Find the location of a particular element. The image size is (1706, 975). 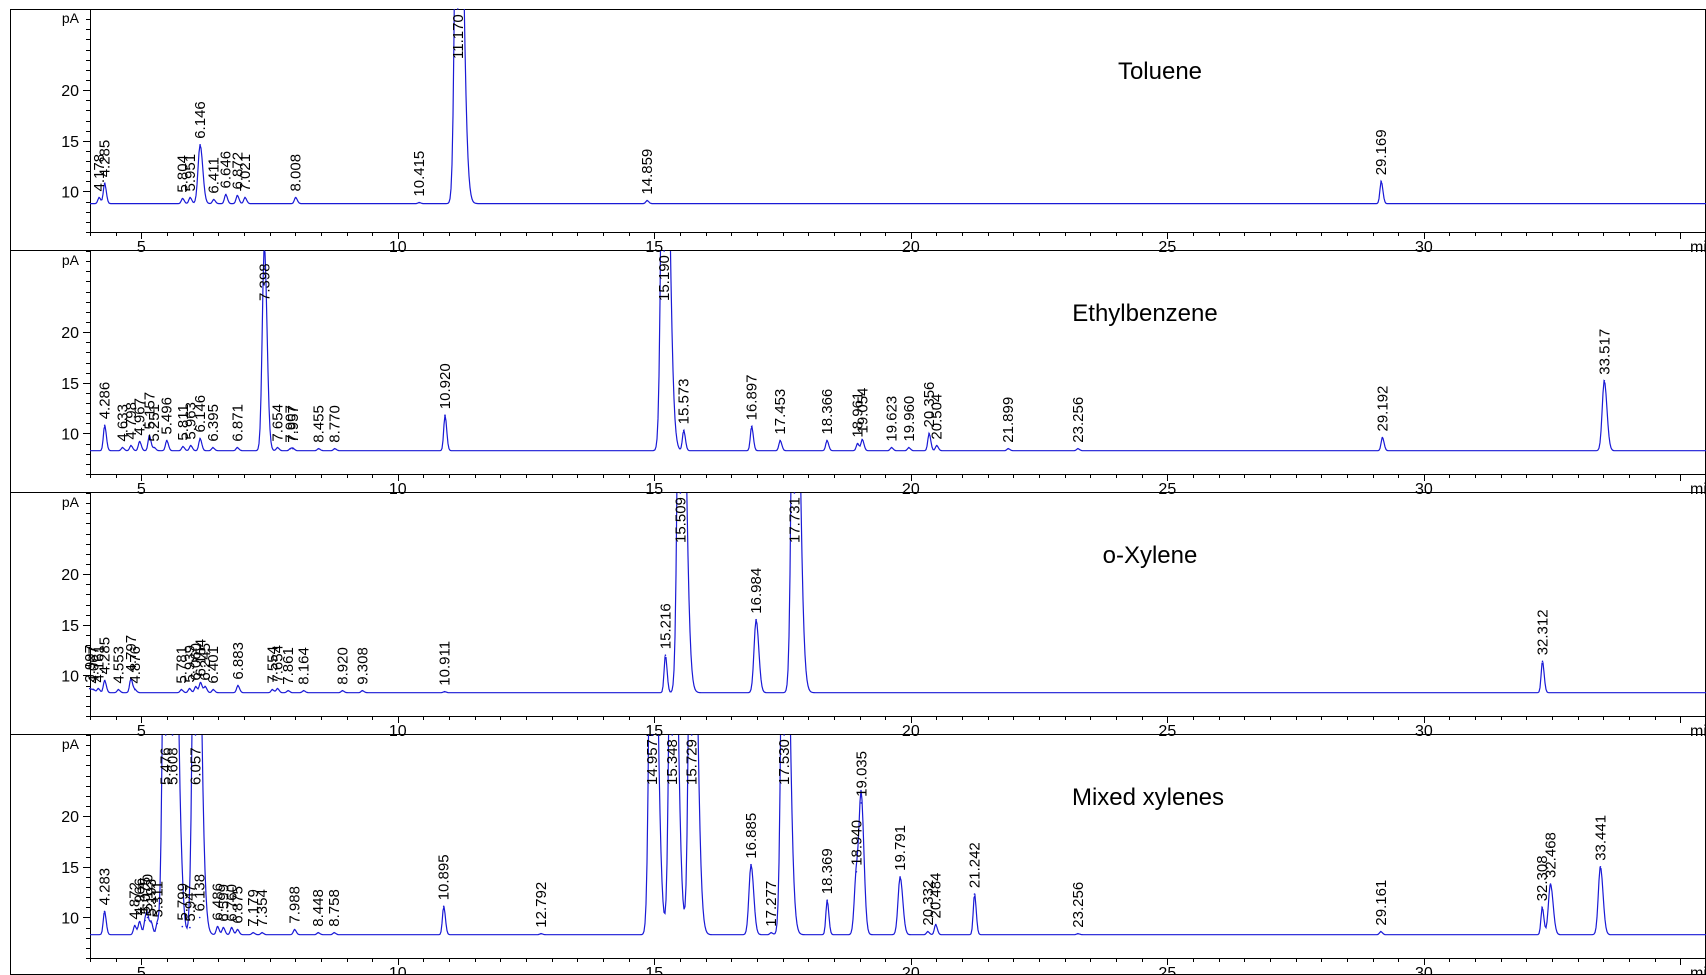

peak-label: 17.731 is located at coordinates (794, 520).